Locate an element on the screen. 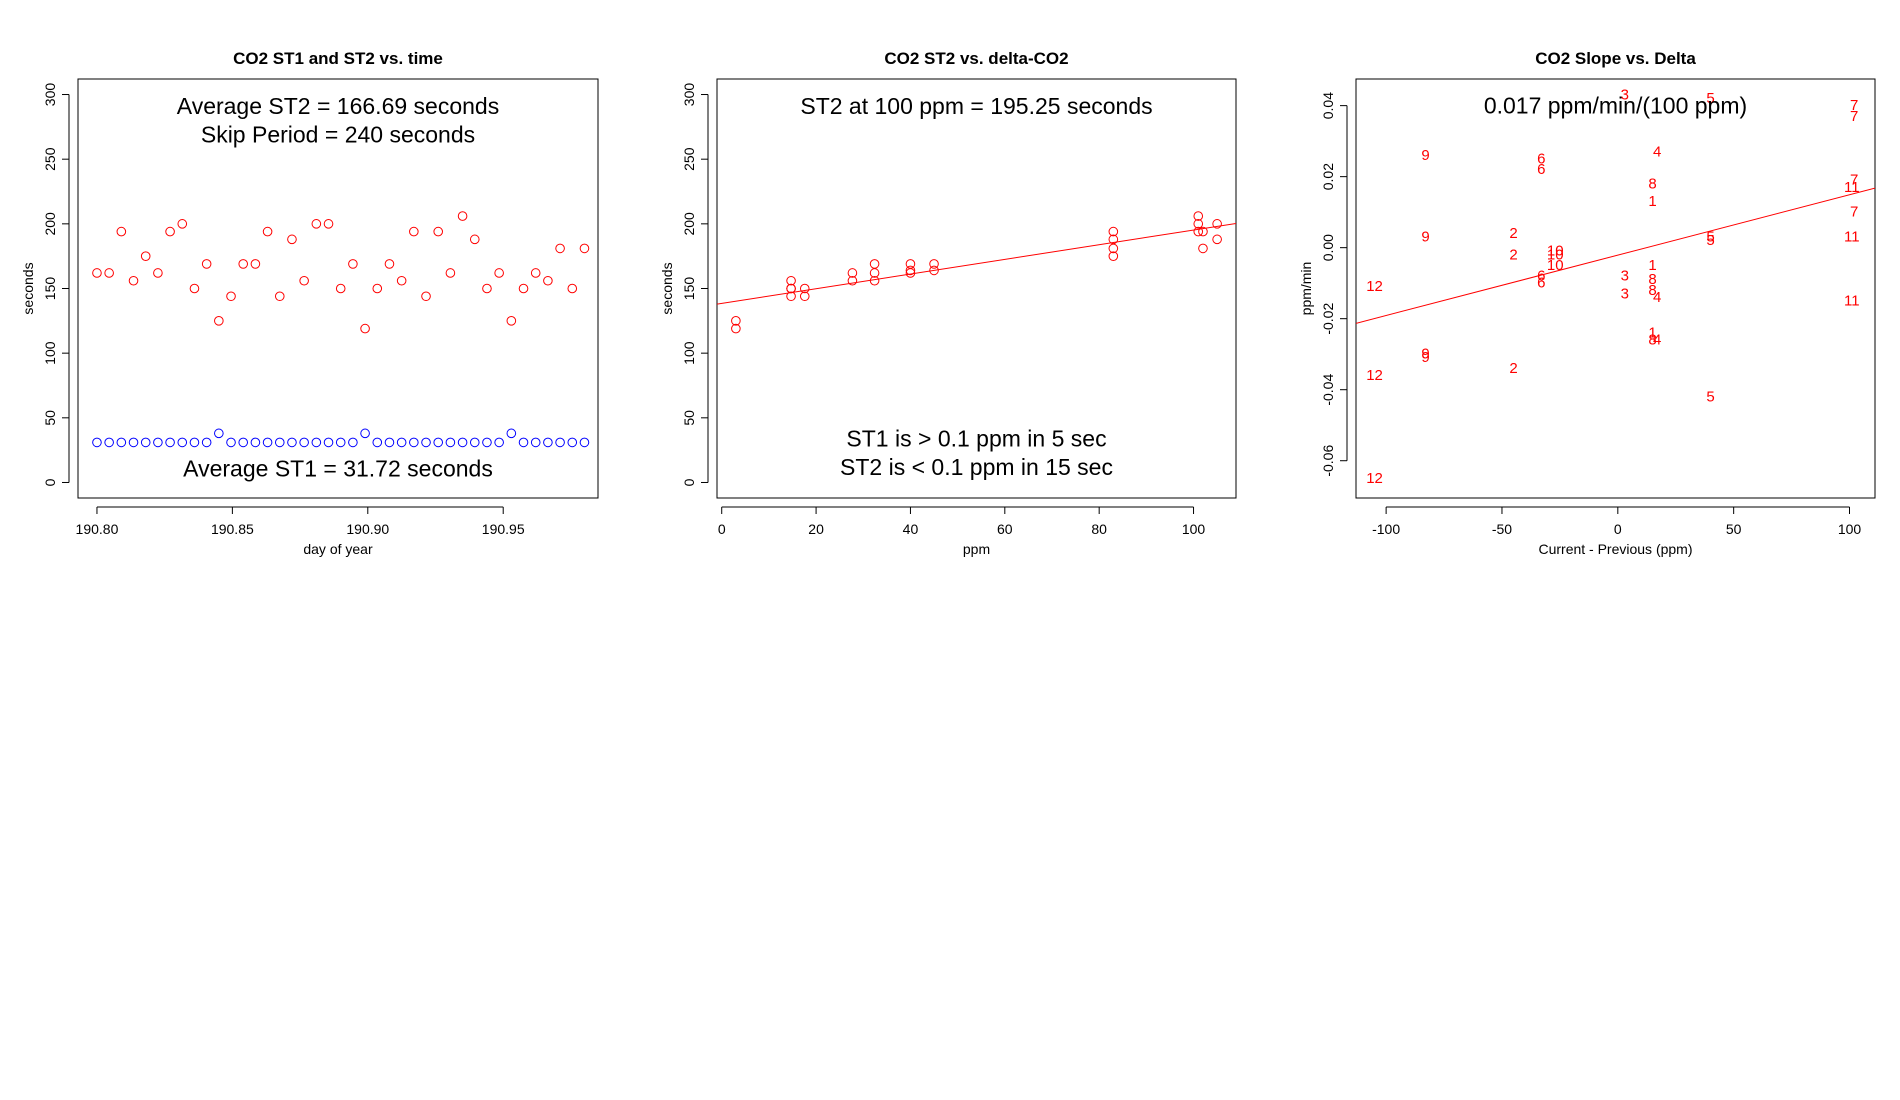 The image size is (1900, 1100). data-point-label: 12 is located at coordinates (1374, 375).